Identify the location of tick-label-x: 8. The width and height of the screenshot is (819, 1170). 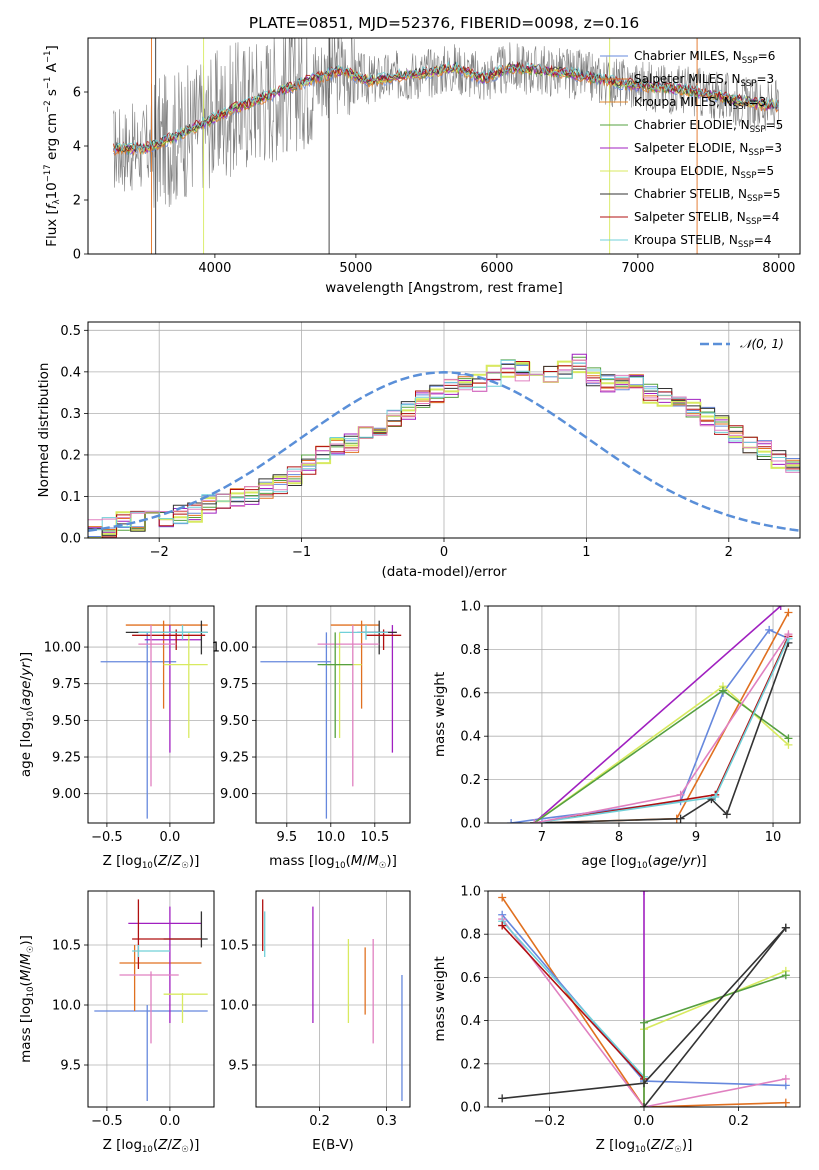
(619, 837).